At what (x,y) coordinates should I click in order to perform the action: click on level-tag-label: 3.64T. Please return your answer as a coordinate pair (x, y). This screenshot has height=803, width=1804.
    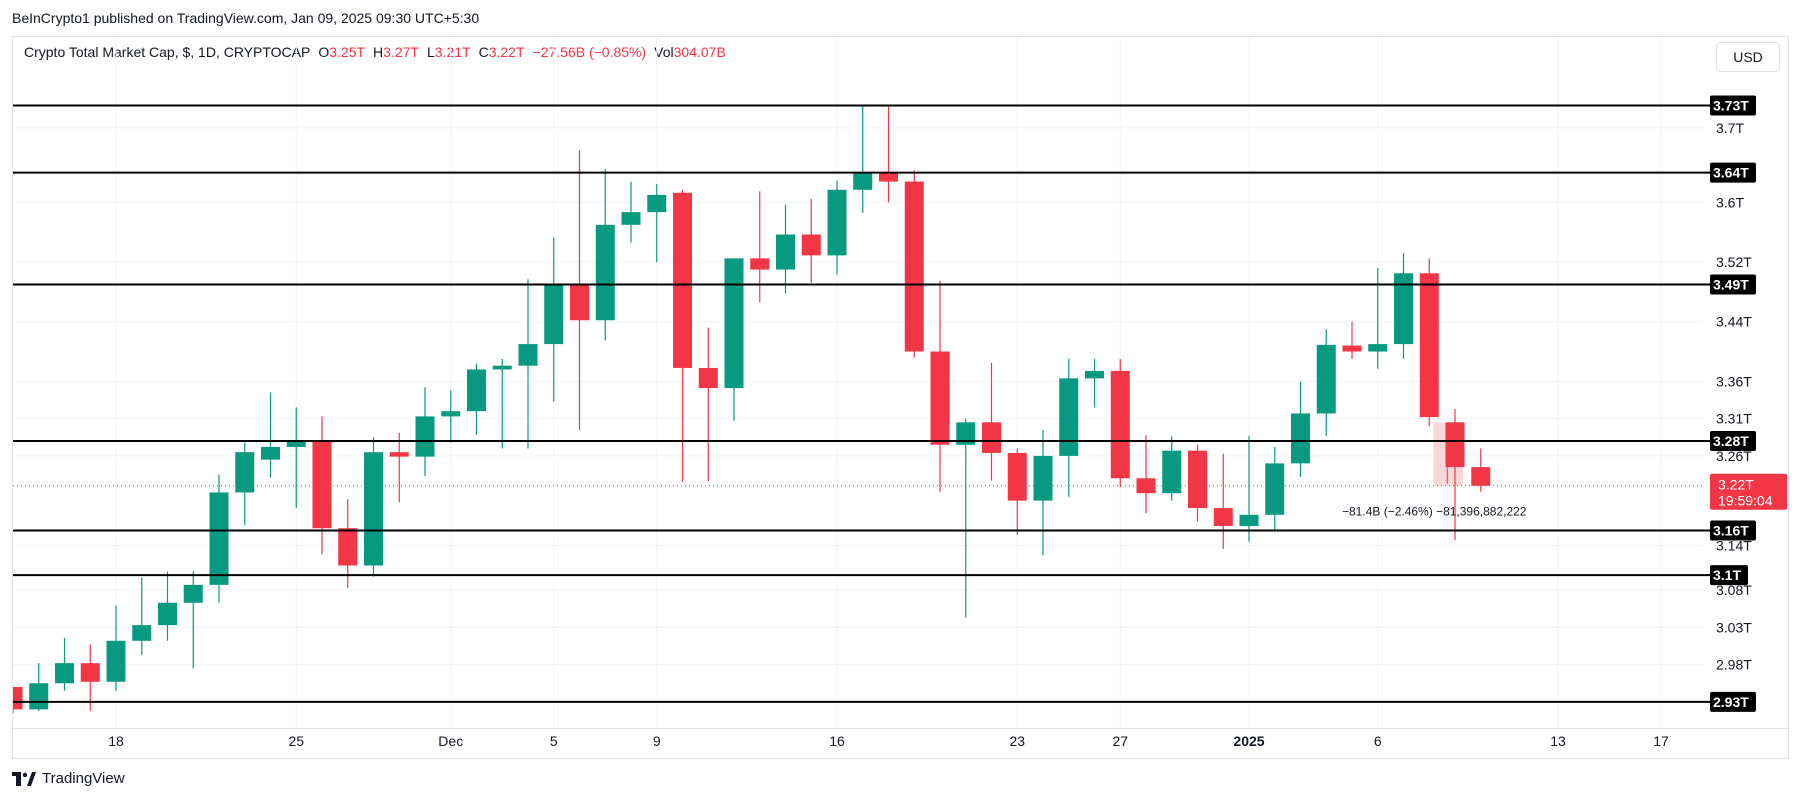
    Looking at the image, I should click on (1731, 173).